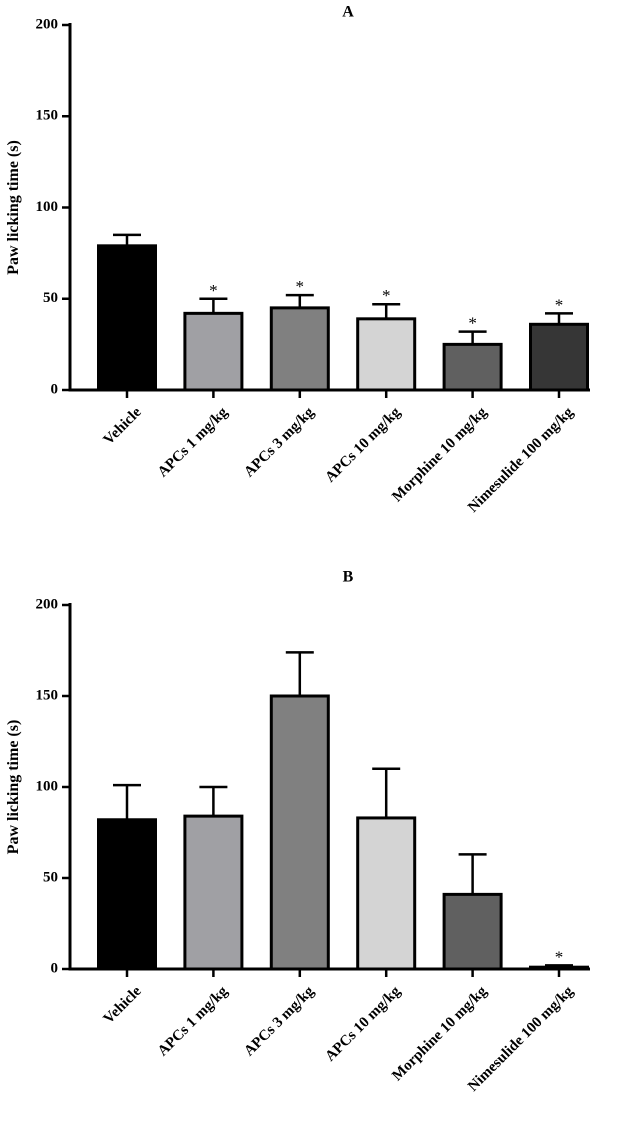  I want to click on chart-title: A, so click(348, 12).